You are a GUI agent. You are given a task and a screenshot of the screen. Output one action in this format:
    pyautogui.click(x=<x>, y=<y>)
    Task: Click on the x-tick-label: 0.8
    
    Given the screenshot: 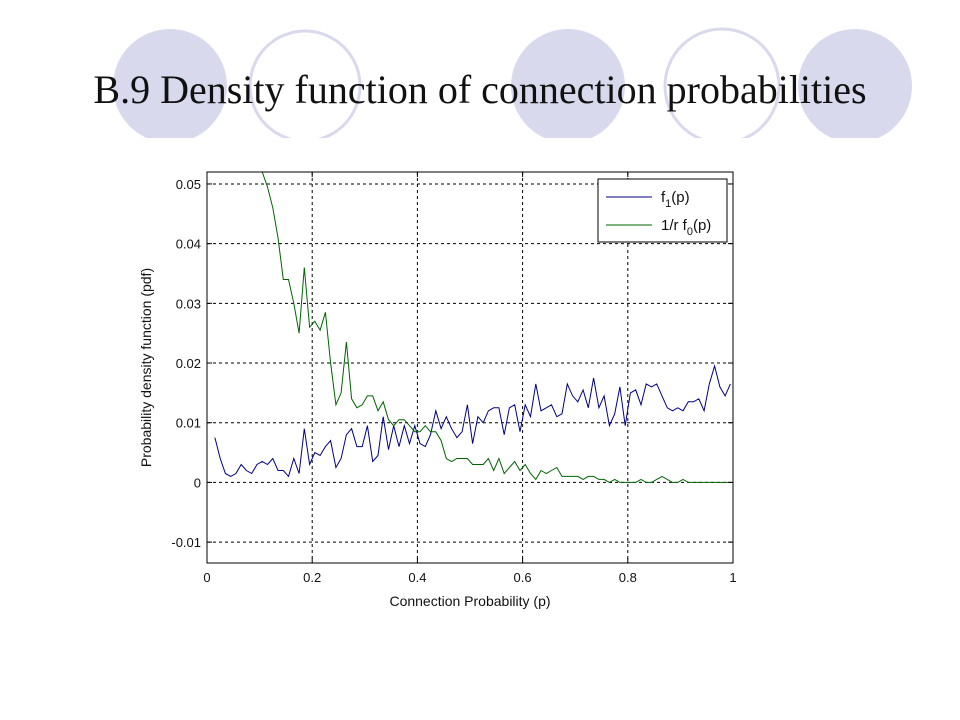 What is the action you would take?
    pyautogui.click(x=628, y=577)
    